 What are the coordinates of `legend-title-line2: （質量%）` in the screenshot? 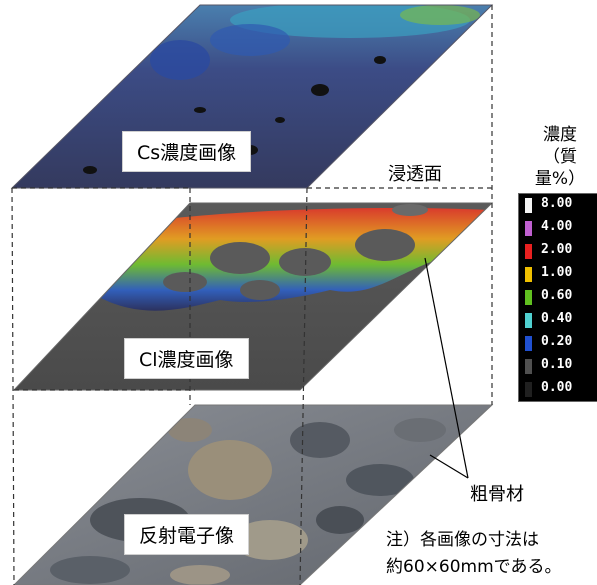 It's located at (560, 168).